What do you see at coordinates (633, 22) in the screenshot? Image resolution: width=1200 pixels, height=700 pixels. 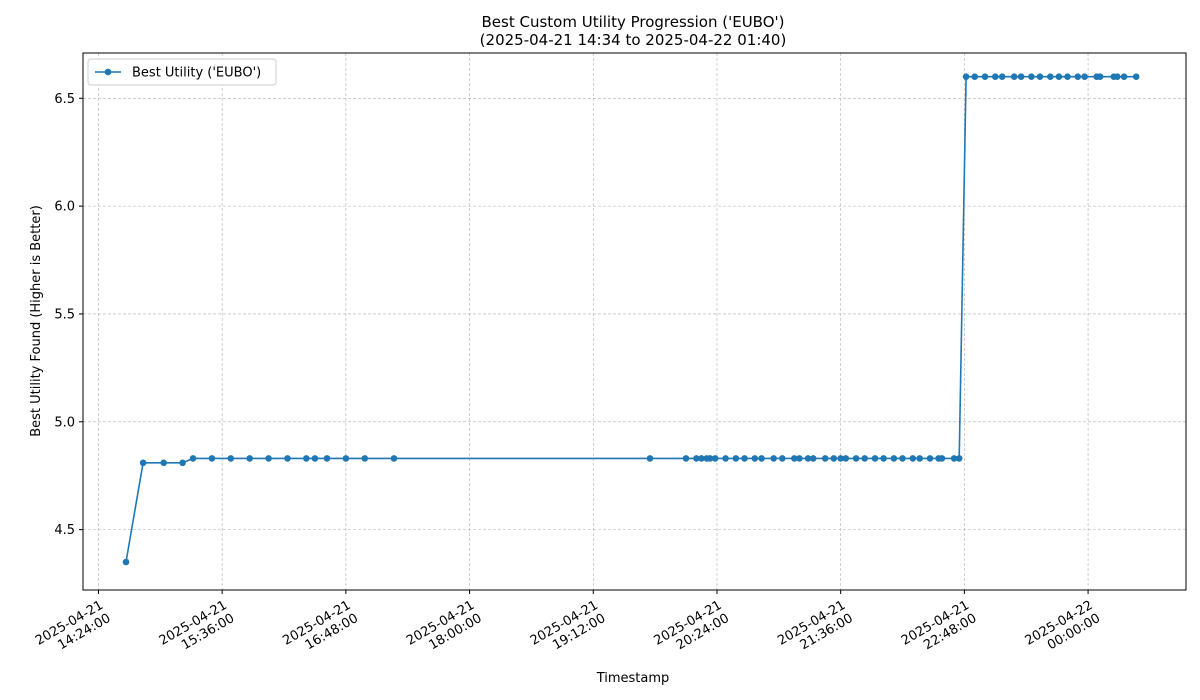 I see `chart-title-line1: Best Custom Utility Progression ('EUBO')` at bounding box center [633, 22].